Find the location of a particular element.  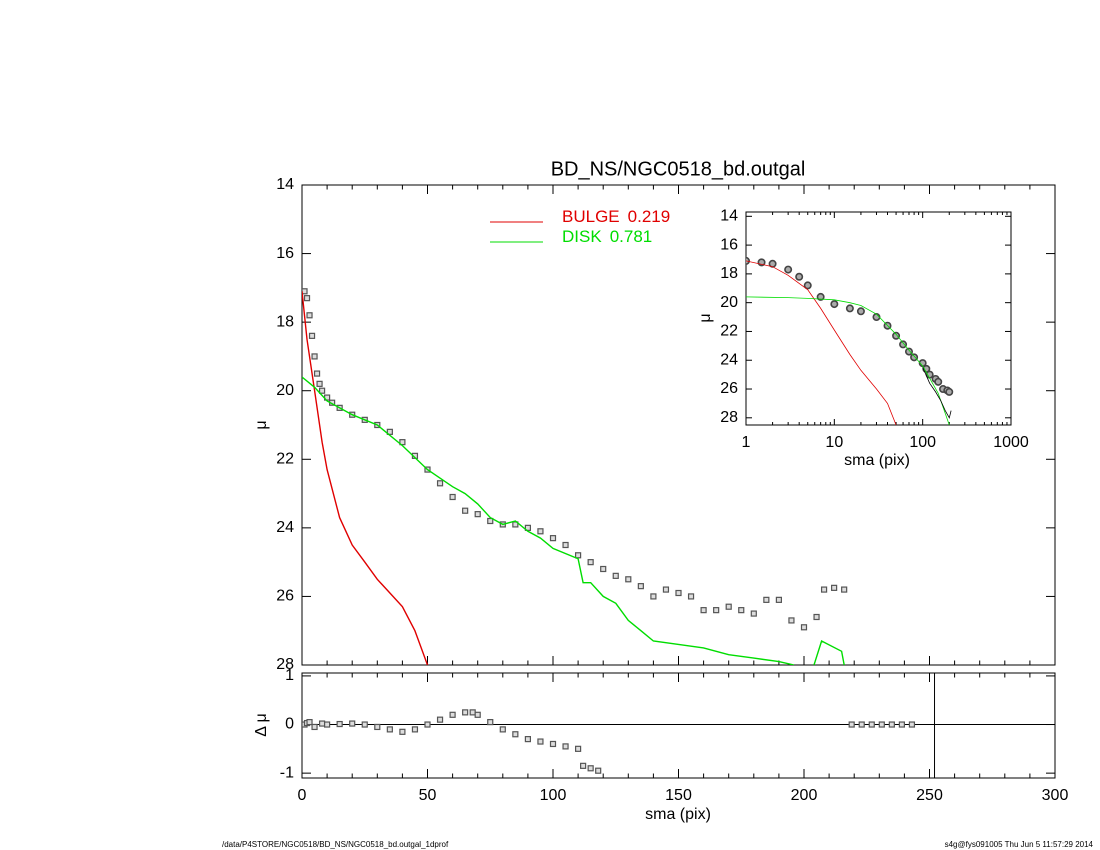

legend-name: BULGE is located at coordinates (591, 216).